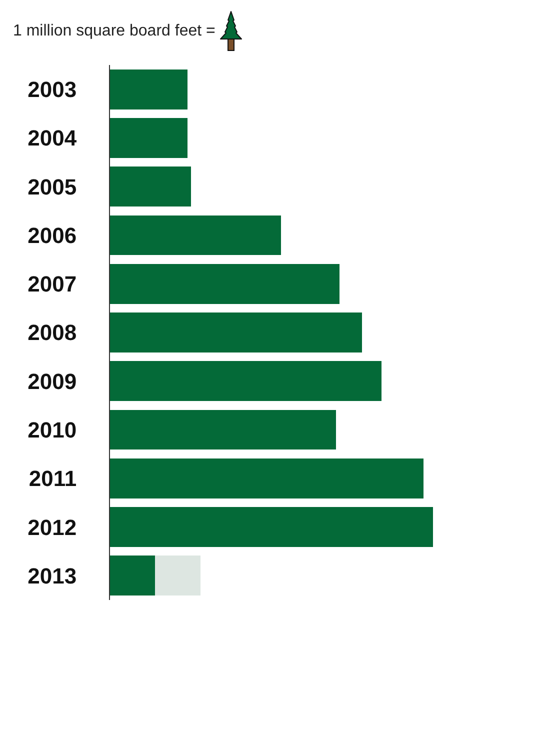  Describe the element at coordinates (52, 235) in the screenshot. I see `y-tick-label: 2006` at that location.